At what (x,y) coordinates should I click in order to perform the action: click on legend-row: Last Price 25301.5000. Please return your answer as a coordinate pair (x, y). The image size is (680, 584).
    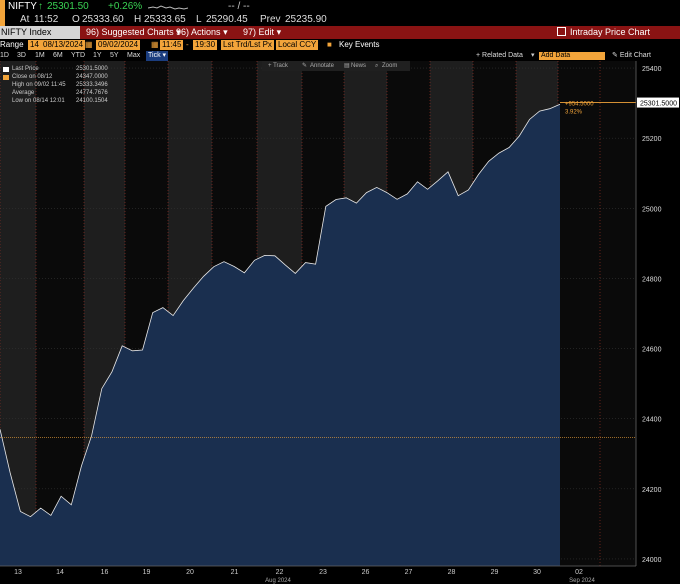
    Looking at the image, I should click on (69, 69).